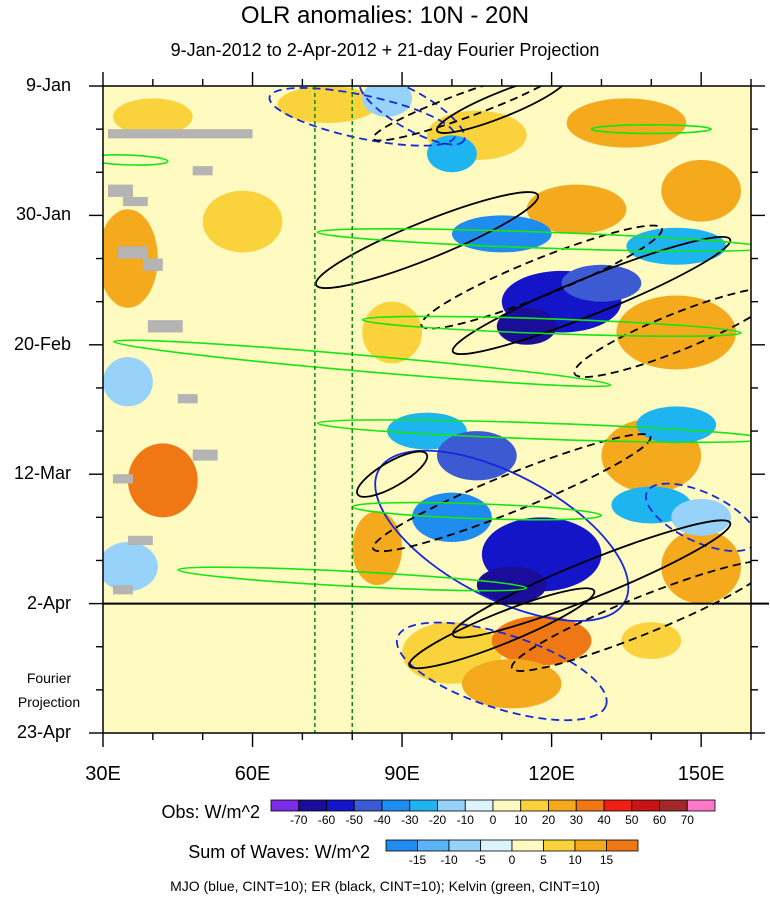 This screenshot has width=770, height=899. What do you see at coordinates (512, 860) in the screenshot?
I see `waves-colorbar-tick-label: 0` at bounding box center [512, 860].